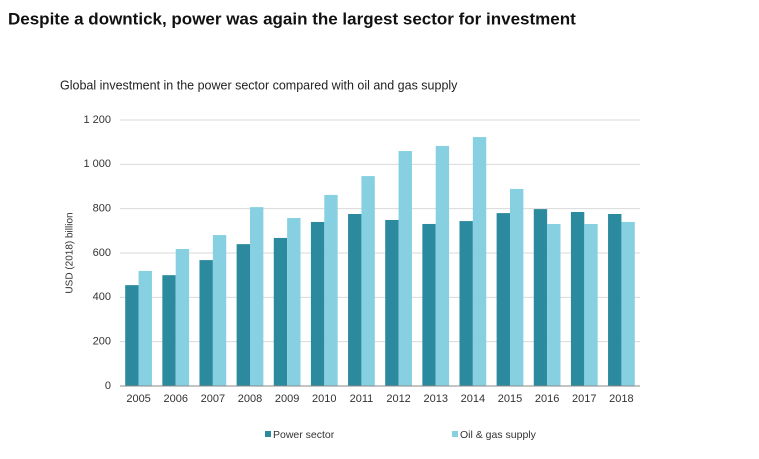 Image resolution: width=759 pixels, height=459 pixels. What do you see at coordinates (398, 399) in the screenshot?
I see `x-tick-label: 2012` at bounding box center [398, 399].